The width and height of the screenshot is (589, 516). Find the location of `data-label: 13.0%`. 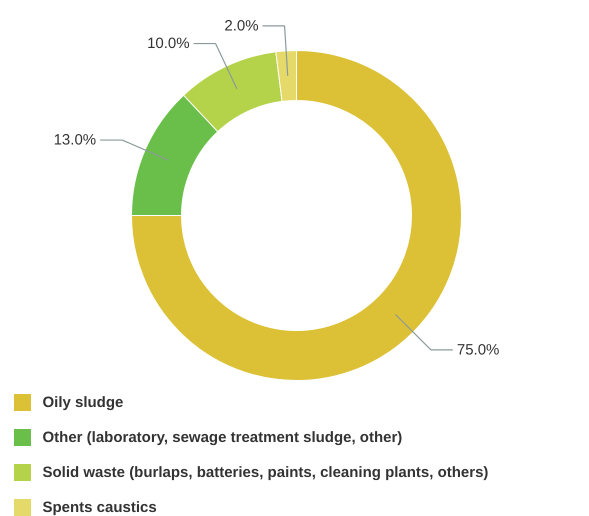

data-label: 13.0% is located at coordinates (75, 140).